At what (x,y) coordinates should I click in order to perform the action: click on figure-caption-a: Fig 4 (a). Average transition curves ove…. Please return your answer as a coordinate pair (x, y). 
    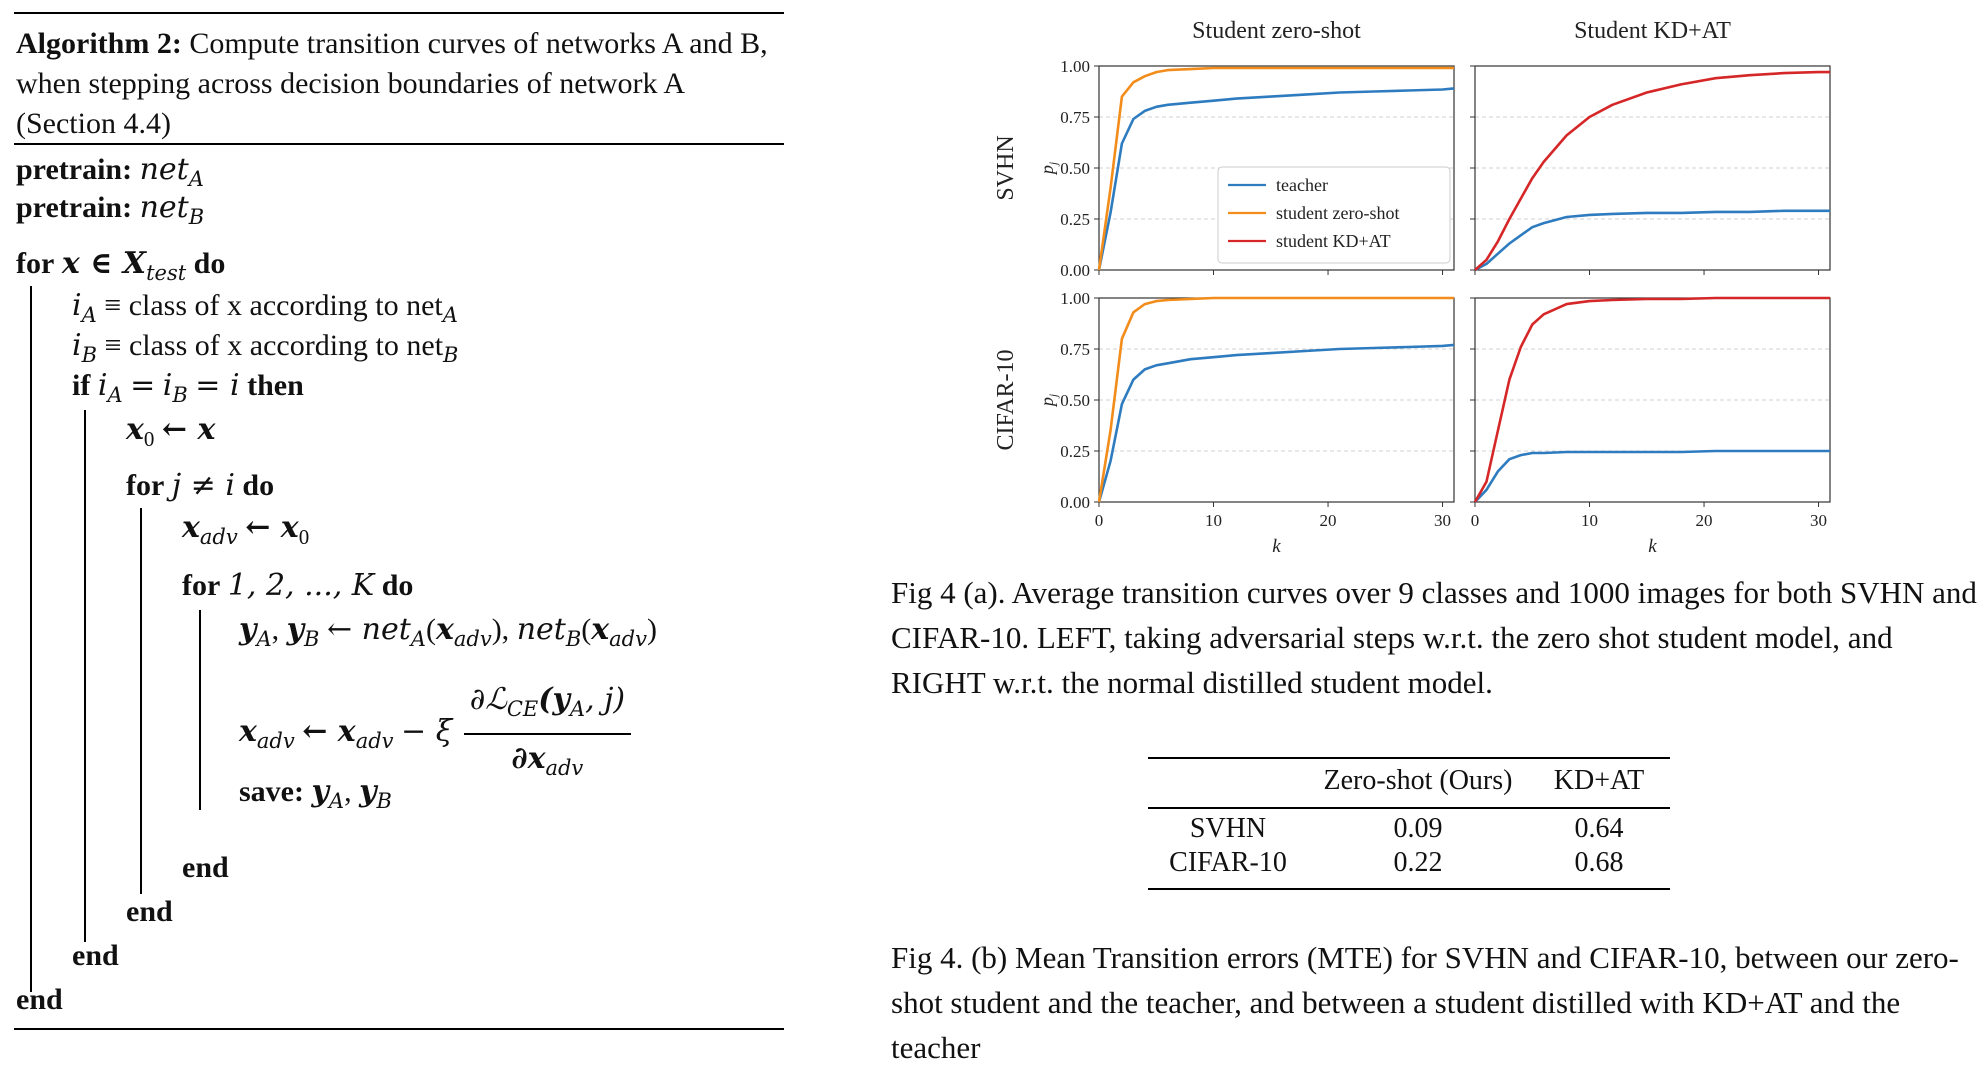
    Looking at the image, I should click on (1434, 637).